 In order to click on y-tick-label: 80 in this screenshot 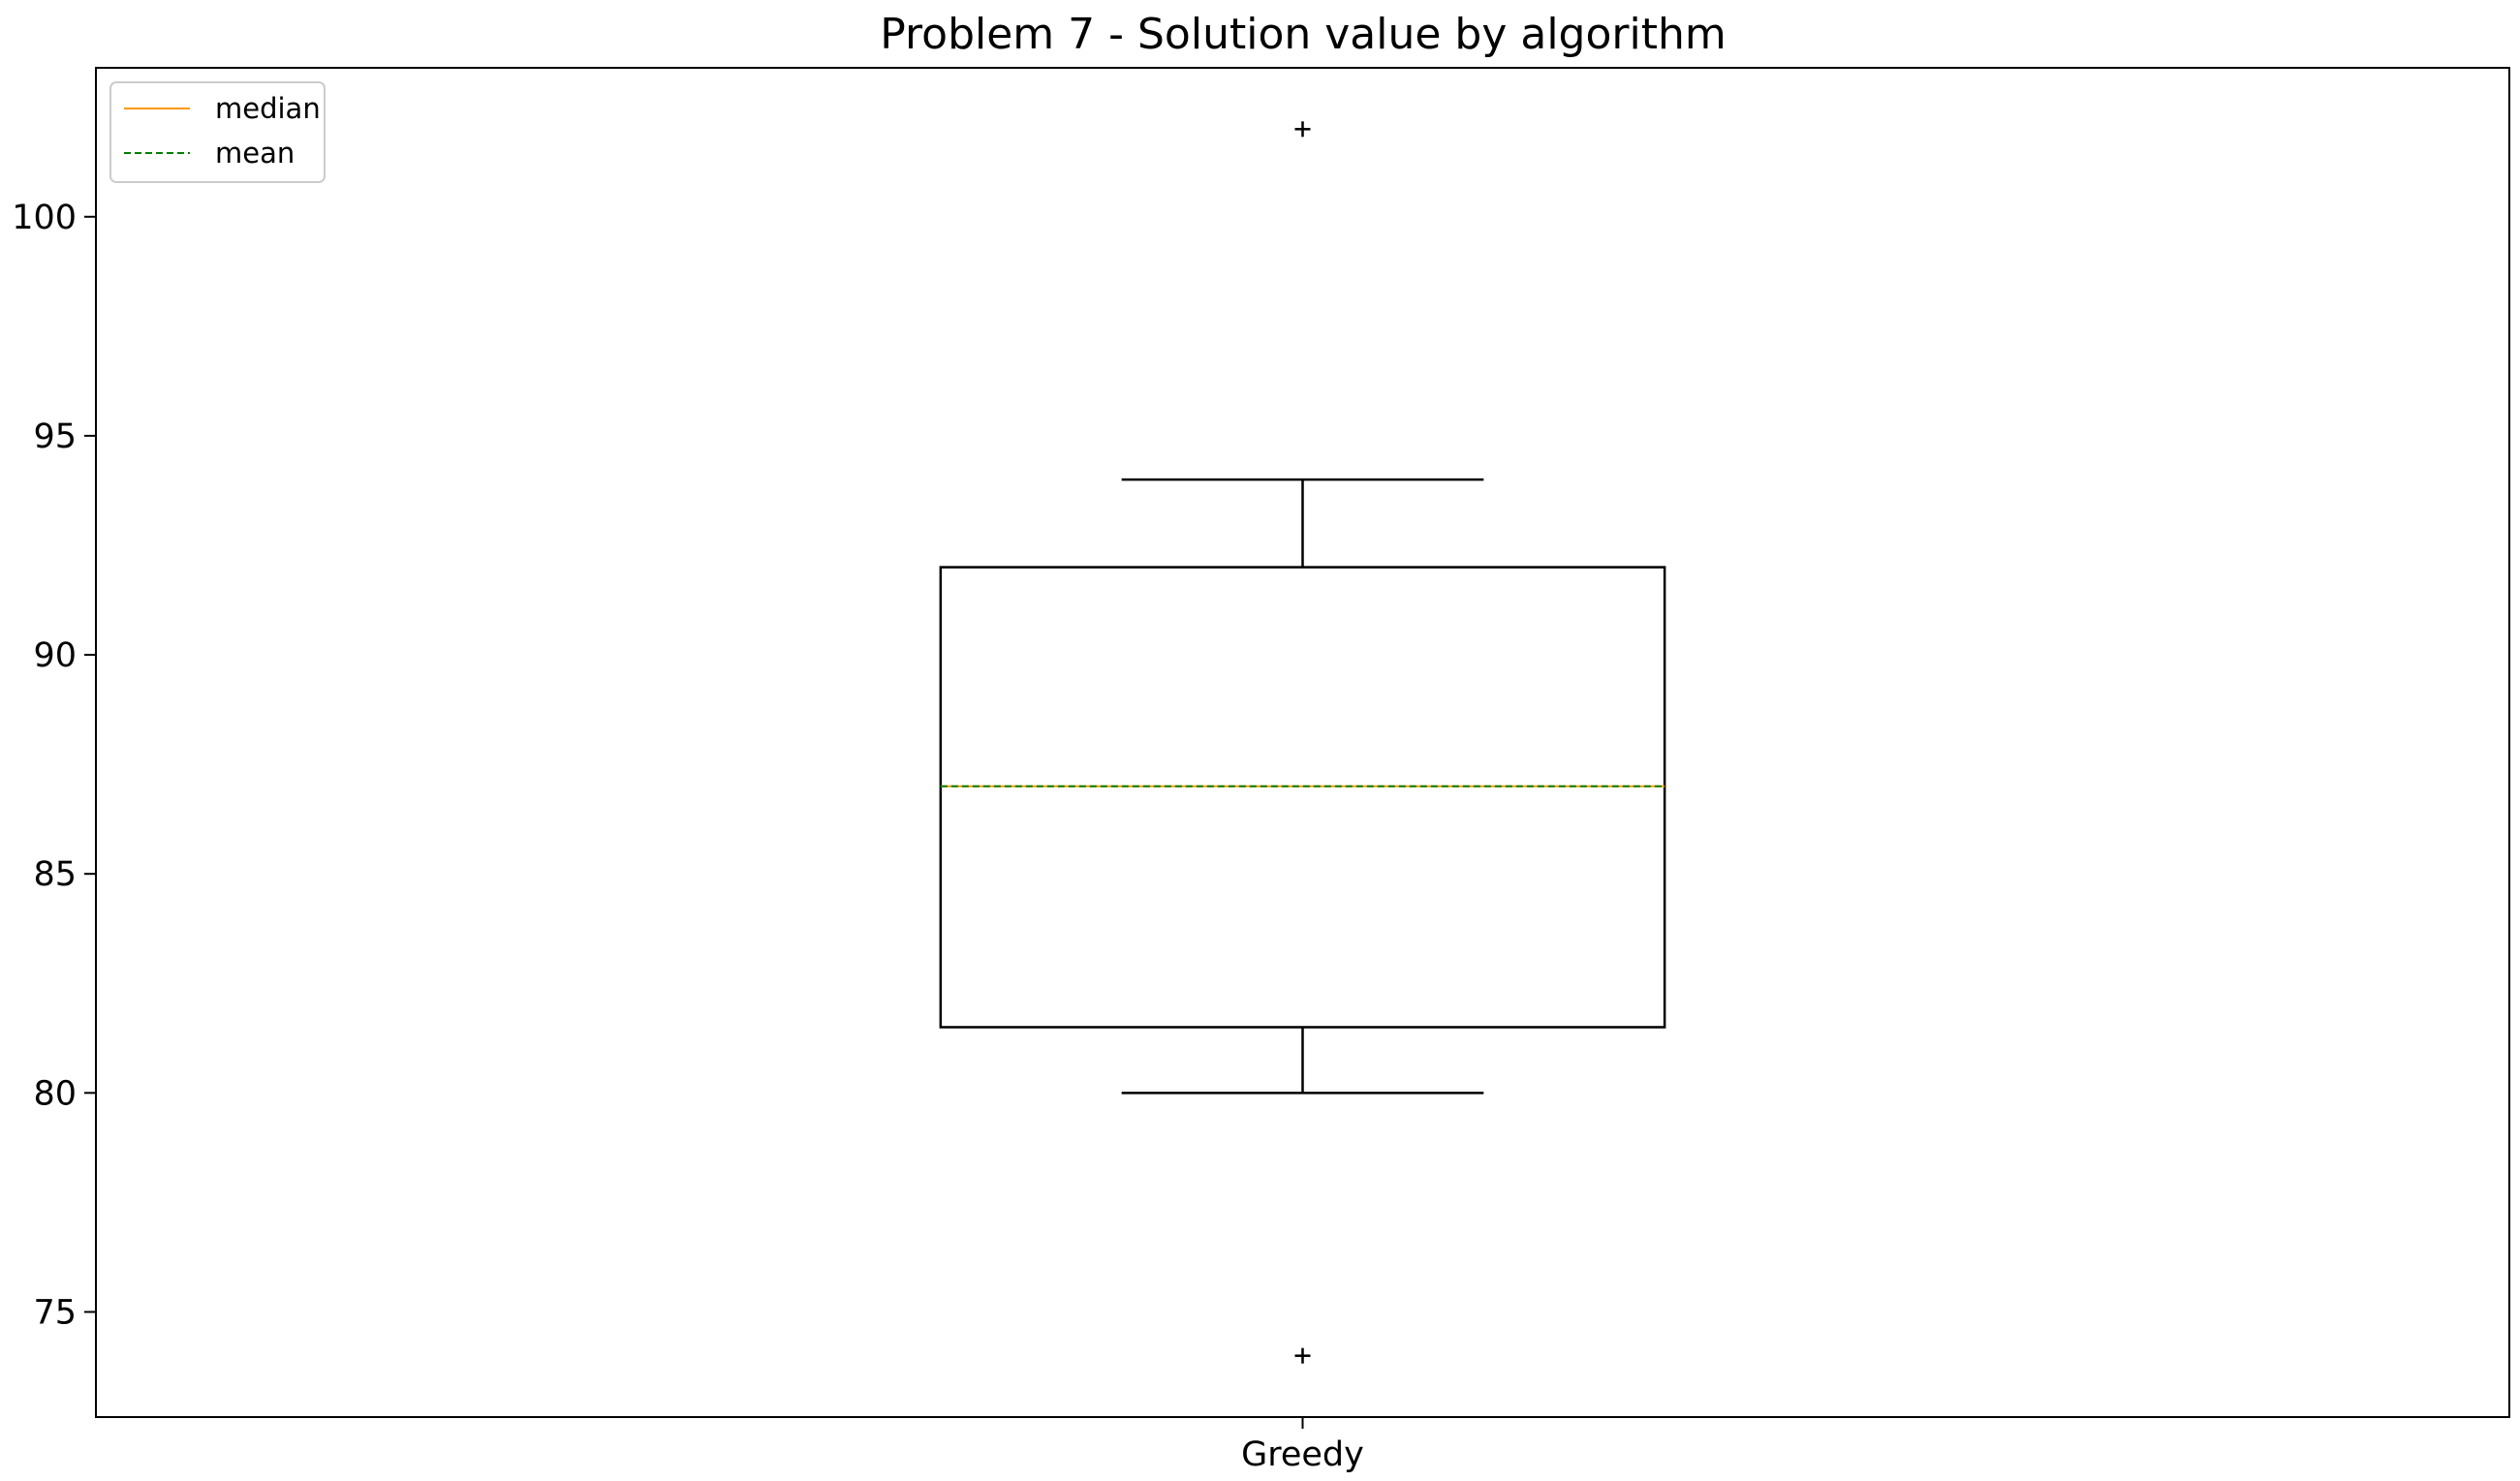, I will do `click(55, 1093)`.